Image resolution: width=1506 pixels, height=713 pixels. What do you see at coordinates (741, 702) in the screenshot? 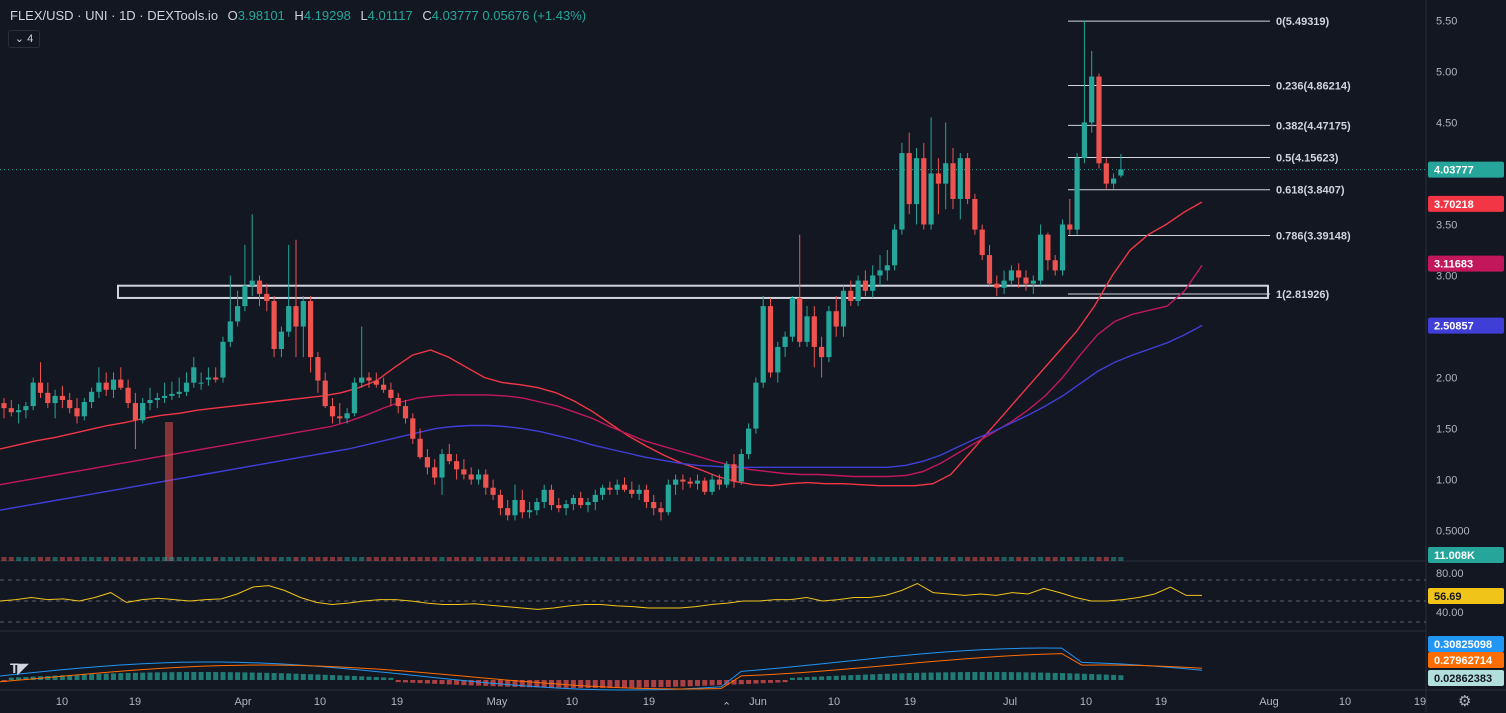
I see `time-axis: 10 19 Apr 10 19 May 10 19 Jun 10 19 Jul 10 19 Aug 10 19` at bounding box center [741, 702].